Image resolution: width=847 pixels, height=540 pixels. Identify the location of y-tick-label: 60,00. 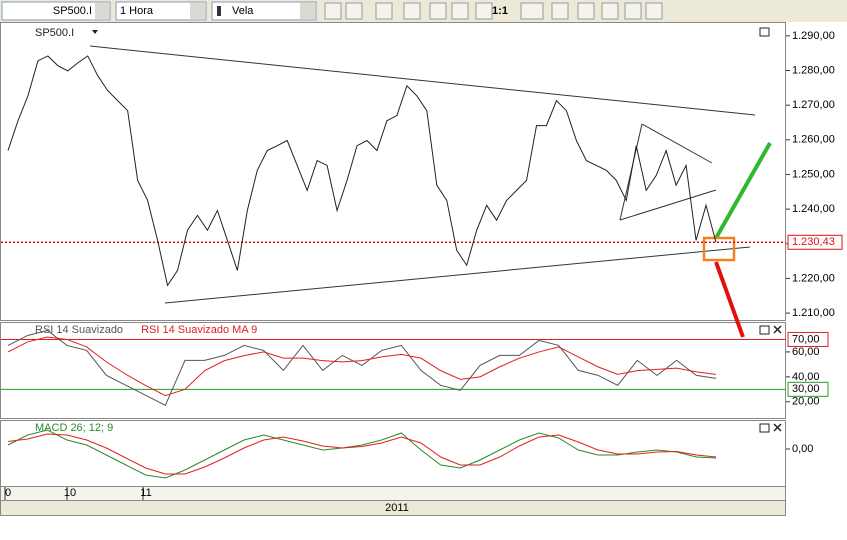
(806, 352).